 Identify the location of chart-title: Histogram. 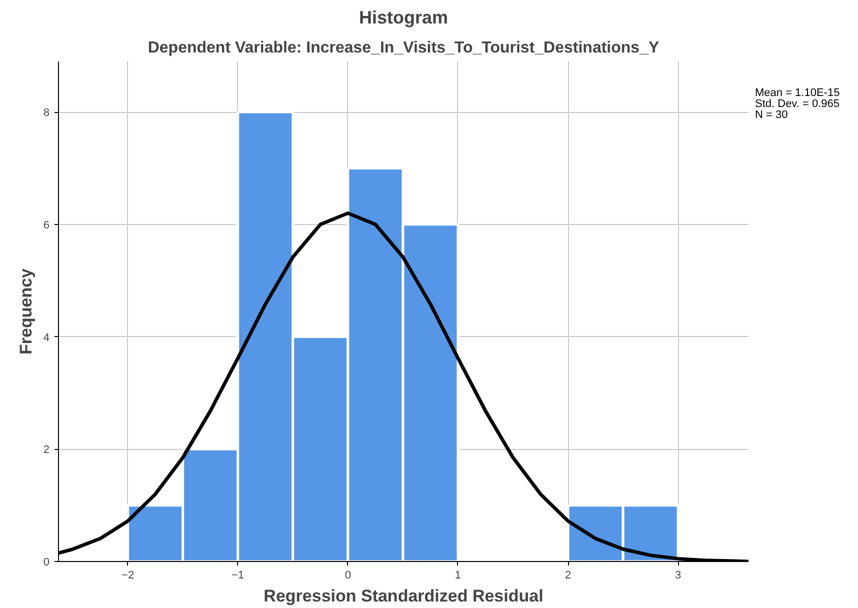
(403, 18).